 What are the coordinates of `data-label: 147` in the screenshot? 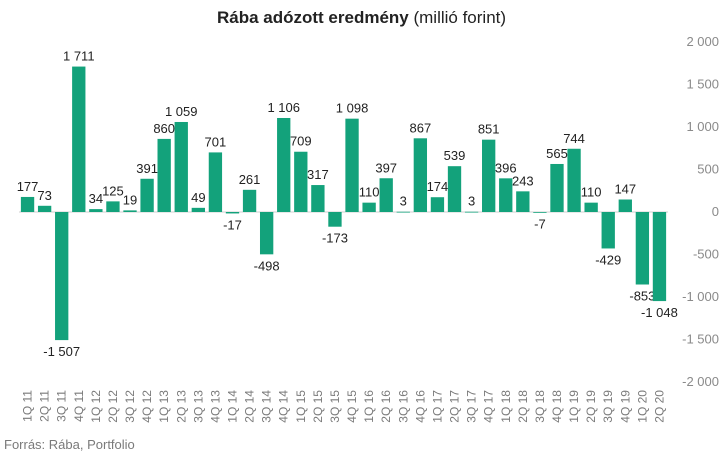 It's located at (625, 189).